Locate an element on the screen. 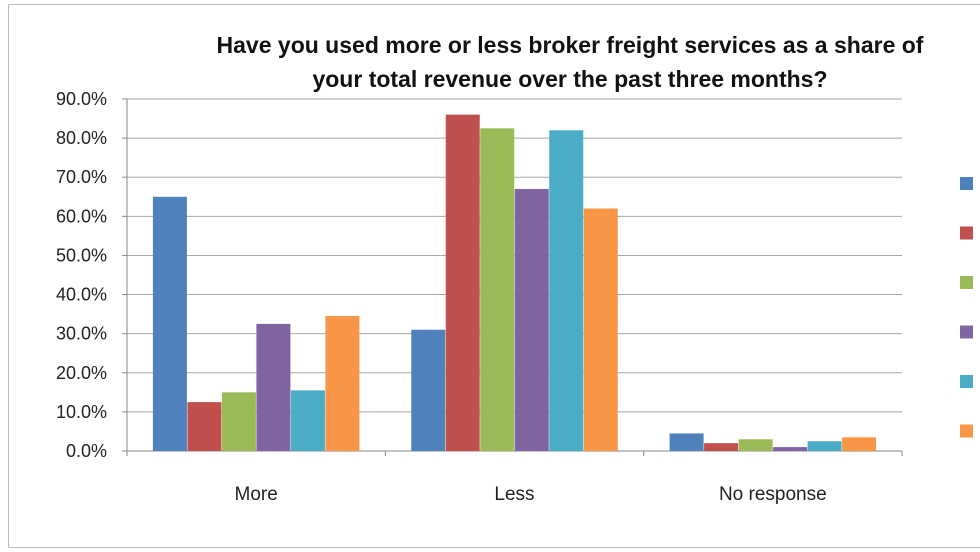 The height and width of the screenshot is (552, 980). y-tick-label: 70.0% is located at coordinates (81, 177).